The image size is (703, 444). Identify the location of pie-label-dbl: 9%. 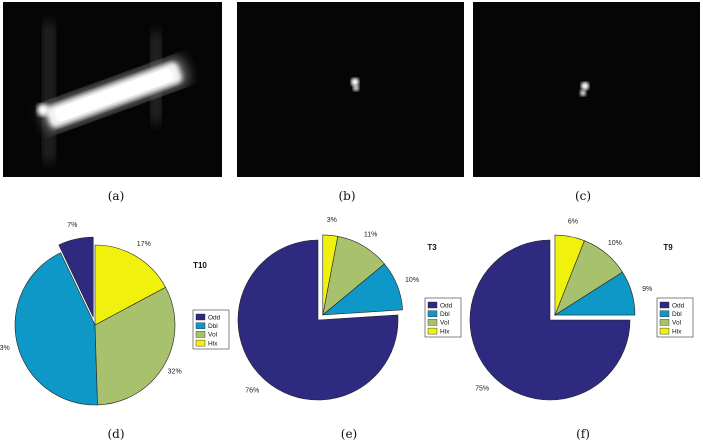
(647, 289).